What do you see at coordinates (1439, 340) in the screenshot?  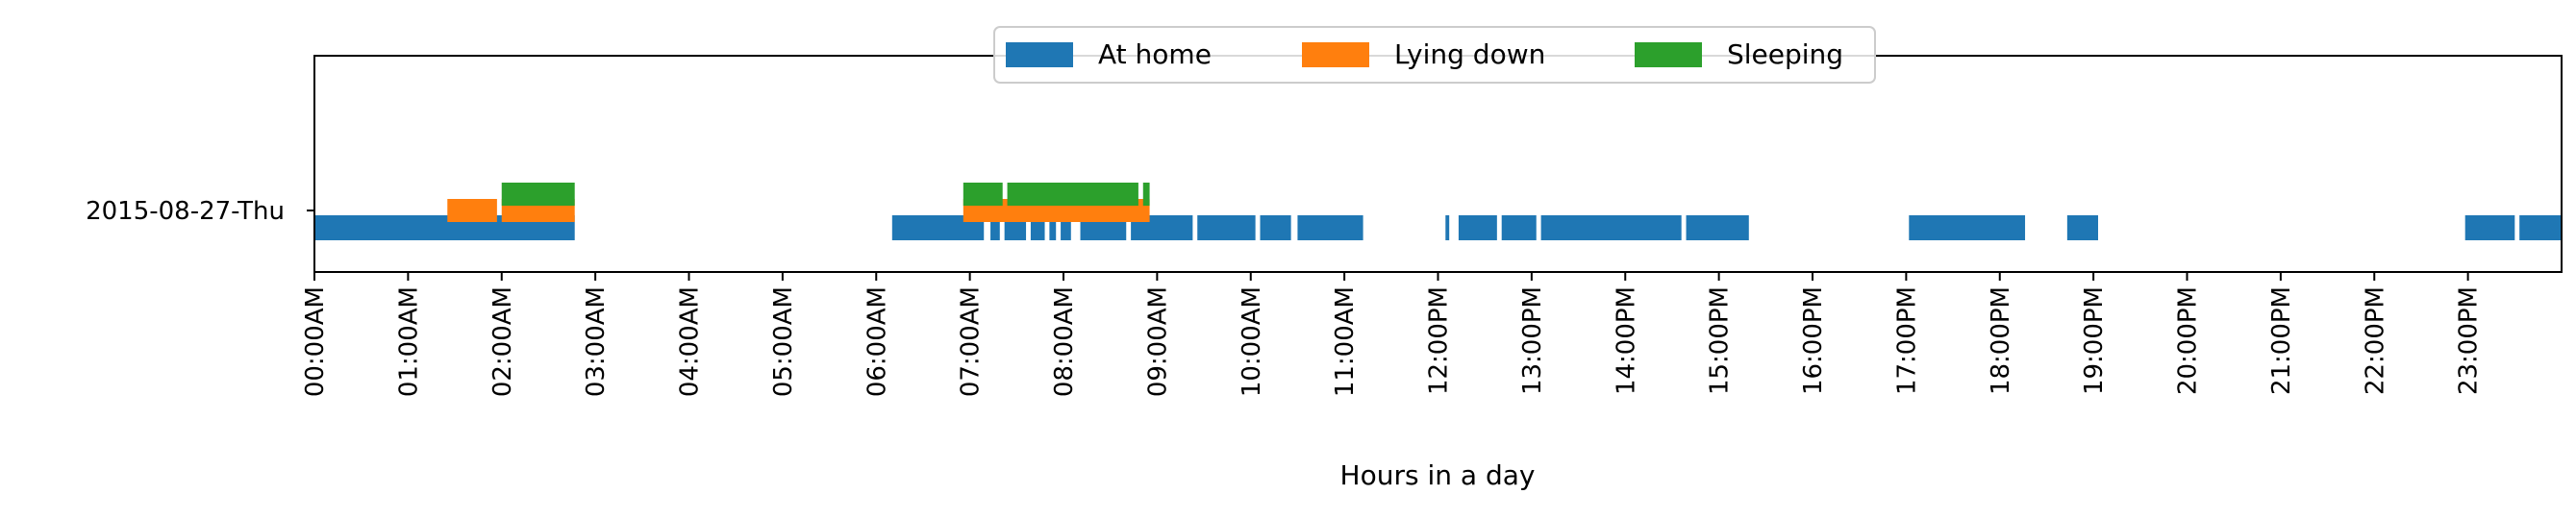 I see `x-tick-label: 12:00PM` at bounding box center [1439, 340].